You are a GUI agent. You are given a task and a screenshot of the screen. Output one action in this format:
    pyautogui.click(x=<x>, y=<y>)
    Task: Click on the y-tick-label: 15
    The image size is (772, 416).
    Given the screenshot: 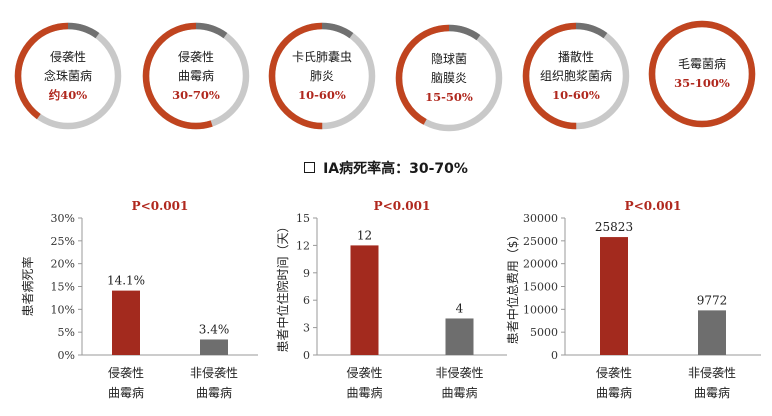 What is the action you would take?
    pyautogui.click(x=303, y=218)
    